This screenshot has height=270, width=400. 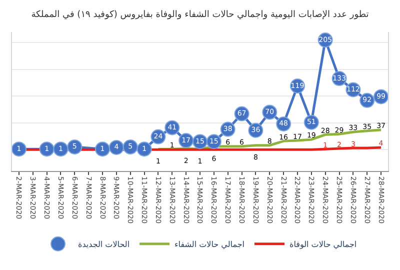 What do you see at coordinates (209, 244) in the screenshot?
I see `legend-label: اجمالي حالات الشفاء` at bounding box center [209, 244].